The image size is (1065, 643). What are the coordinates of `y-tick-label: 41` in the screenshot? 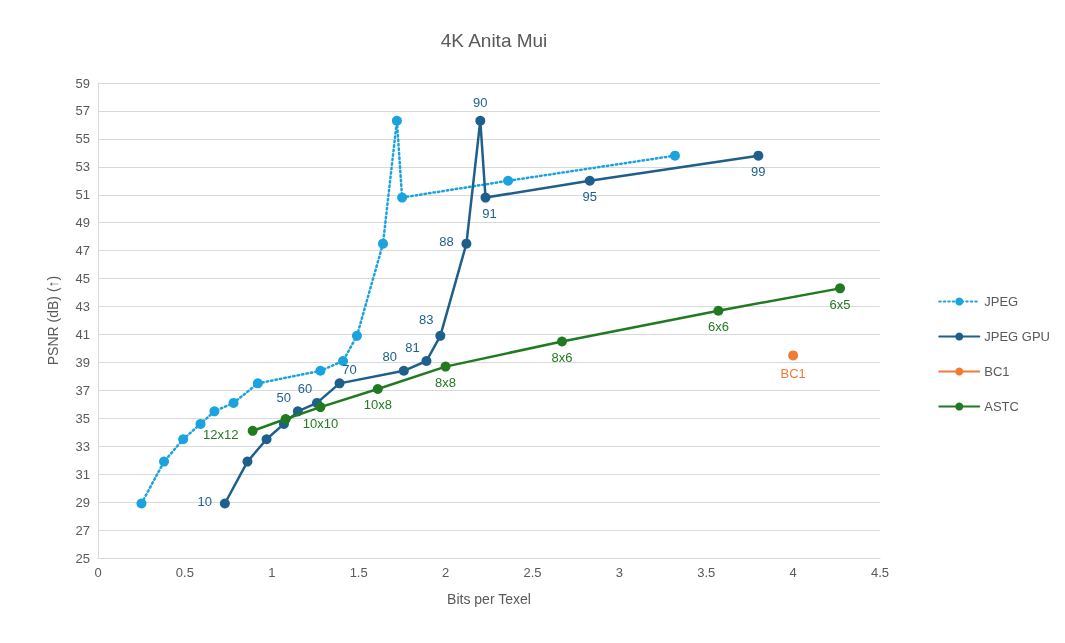 It's located at (82, 334).